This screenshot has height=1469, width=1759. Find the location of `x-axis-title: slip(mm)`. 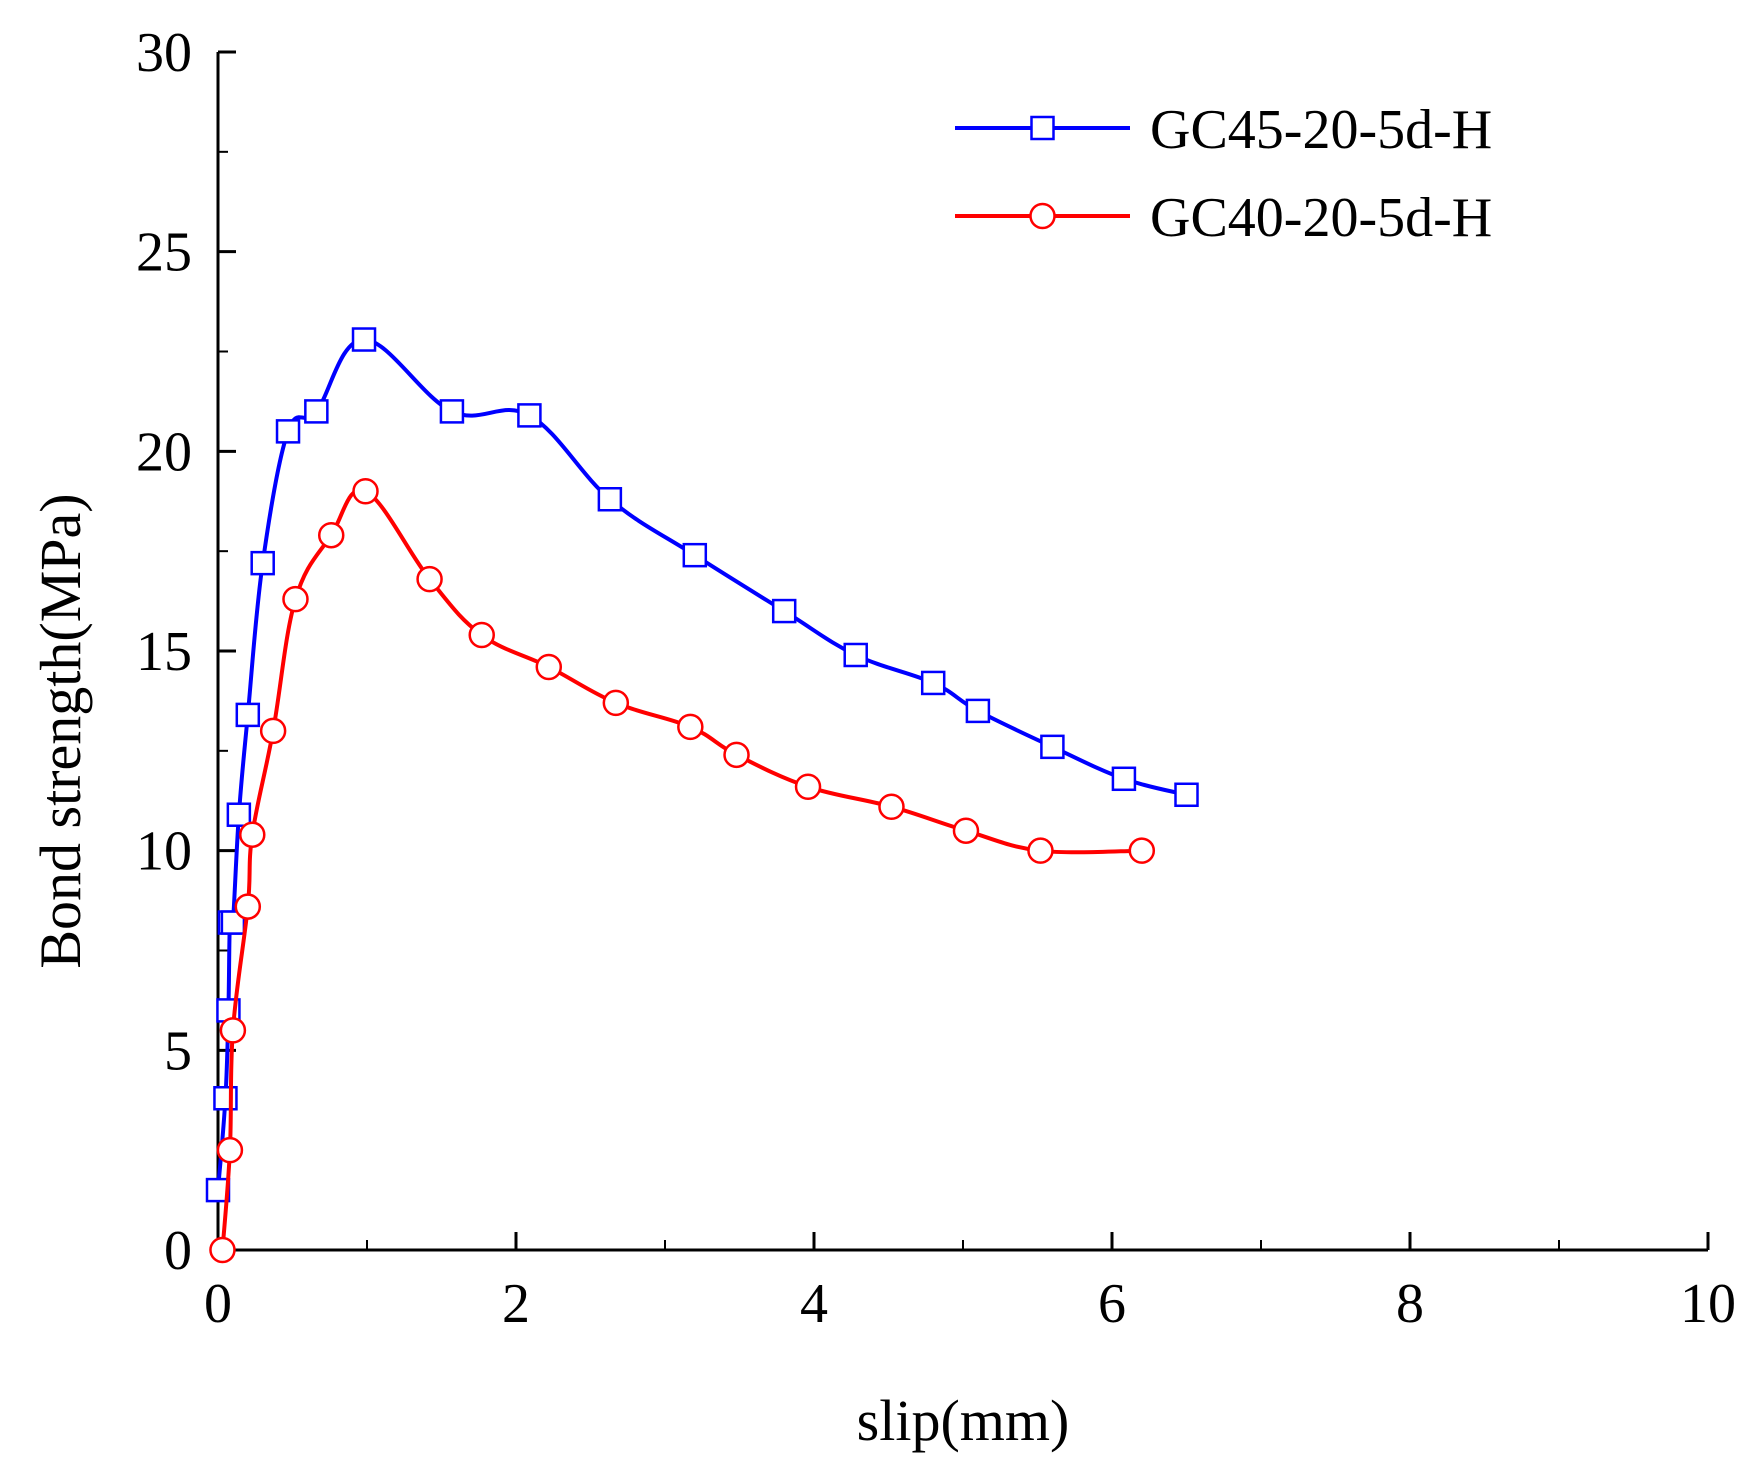

x-axis-title: slip(mm) is located at coordinates (963, 1420).